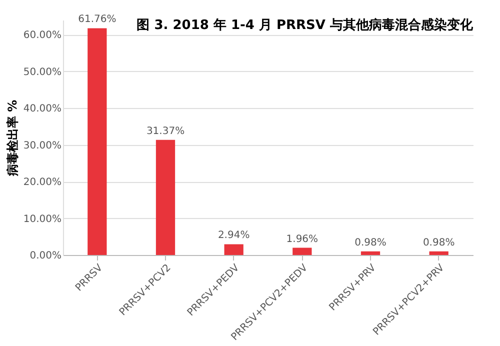 This screenshot has width=500, height=346. What do you see at coordinates (46, 256) in the screenshot?
I see `y-tick-label: 0.00%` at bounding box center [46, 256].